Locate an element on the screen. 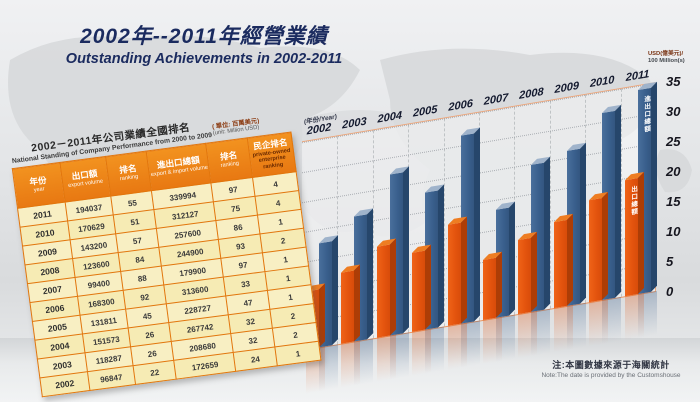  y-tick-label: 15 is located at coordinates (673, 201).